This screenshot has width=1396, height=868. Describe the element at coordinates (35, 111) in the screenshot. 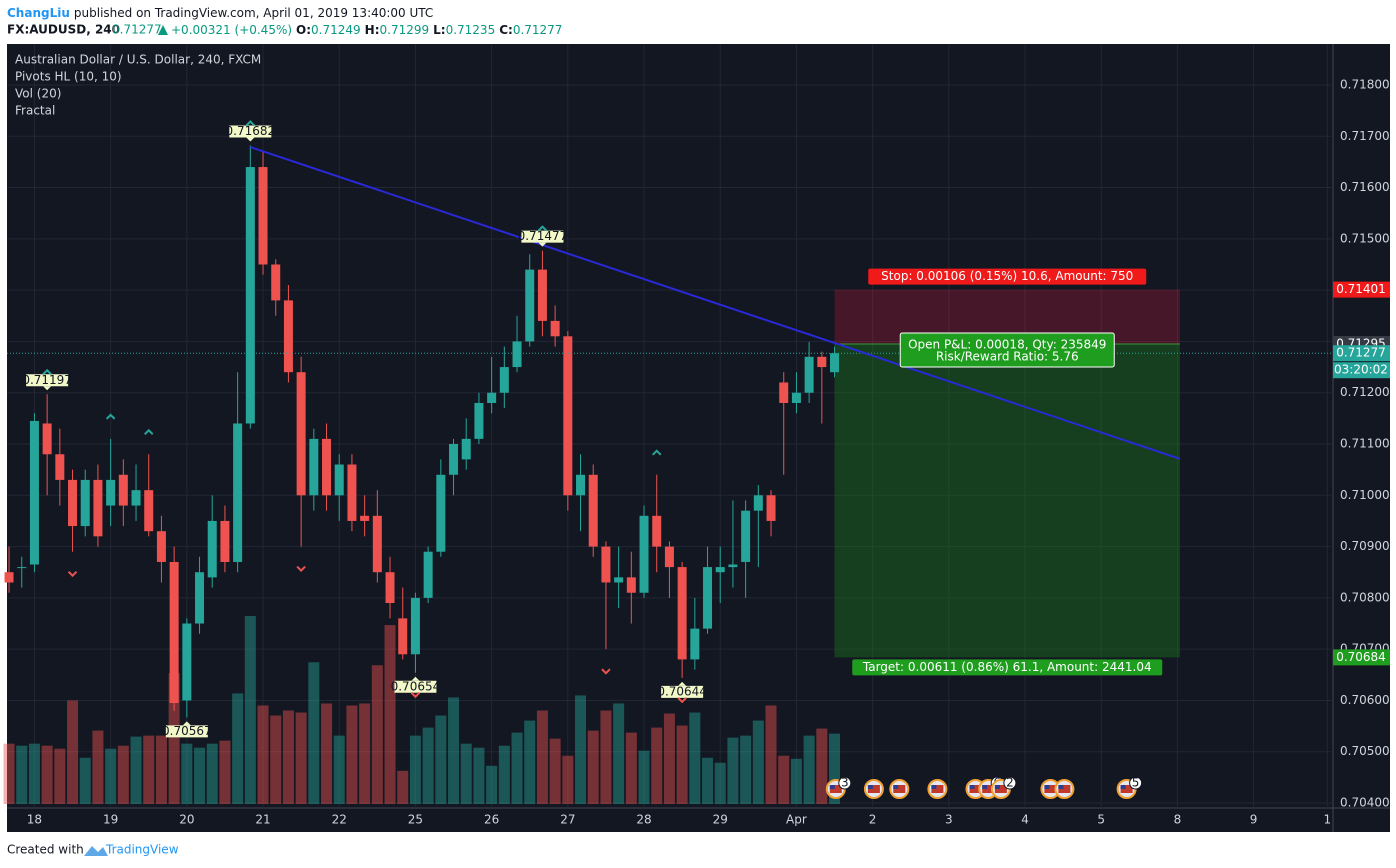

I see `legend-study: Fractal` at that location.